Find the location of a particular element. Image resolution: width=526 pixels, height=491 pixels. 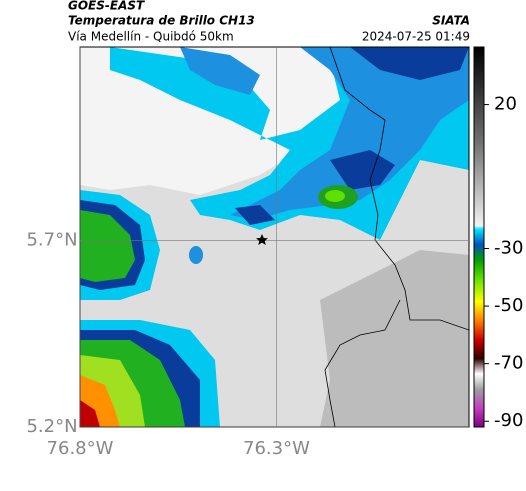

lat-tick-label: 5.7°N is located at coordinates (51, 240).